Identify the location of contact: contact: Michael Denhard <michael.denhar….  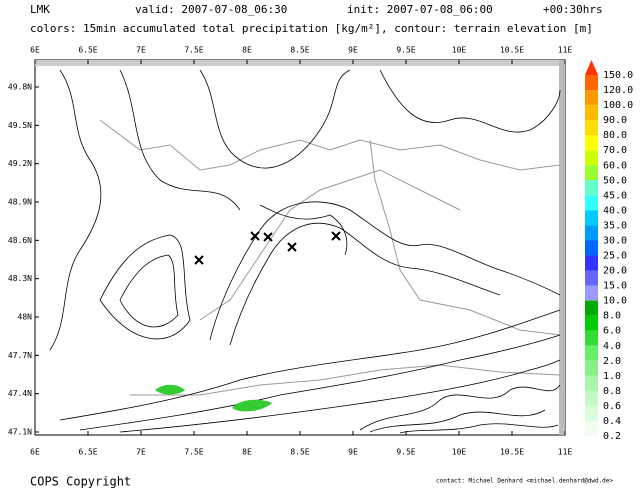
(524, 481).